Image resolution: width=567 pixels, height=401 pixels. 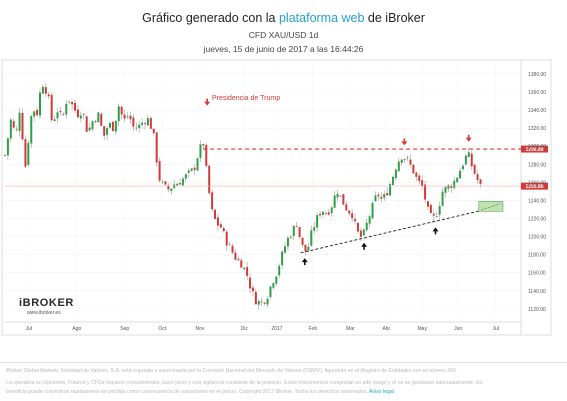 I want to click on x-tick-label: May, so click(x=423, y=329).